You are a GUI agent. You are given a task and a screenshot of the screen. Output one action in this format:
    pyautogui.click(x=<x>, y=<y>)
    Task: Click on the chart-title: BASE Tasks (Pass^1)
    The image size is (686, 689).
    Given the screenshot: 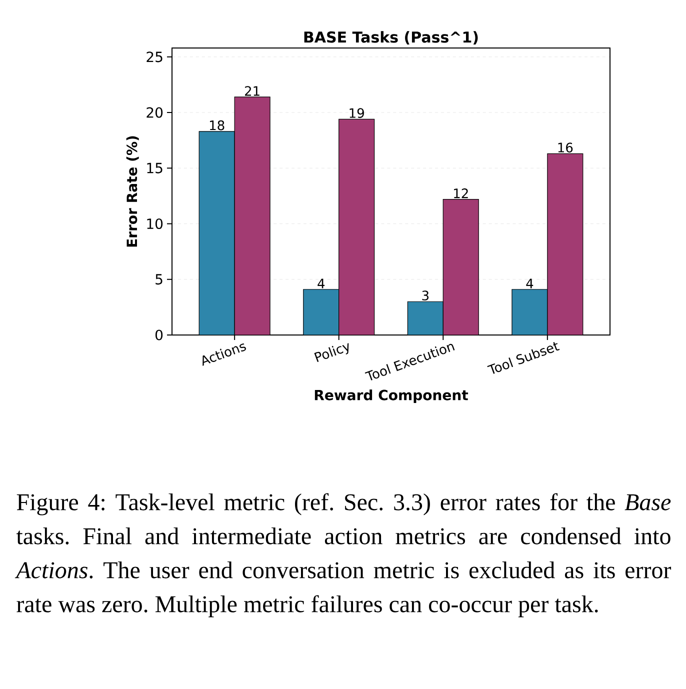 What is the action you would take?
    pyautogui.click(x=391, y=37)
    